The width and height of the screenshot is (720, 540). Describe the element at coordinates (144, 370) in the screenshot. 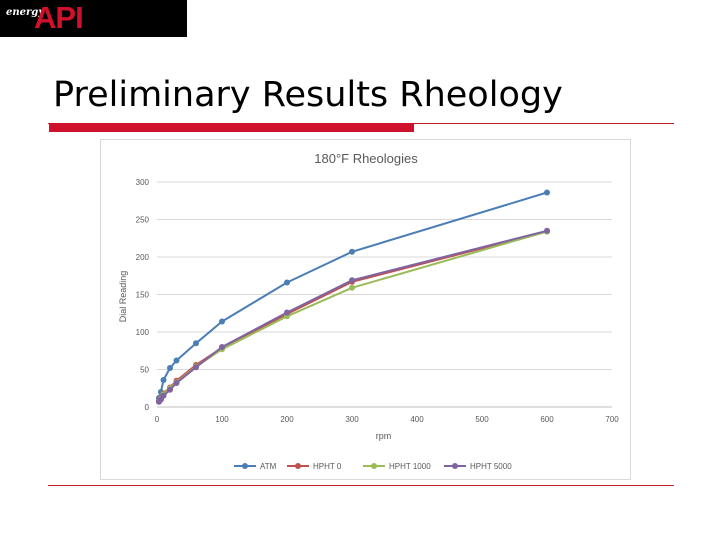

I see `y-tick-label-50: 50` at that location.